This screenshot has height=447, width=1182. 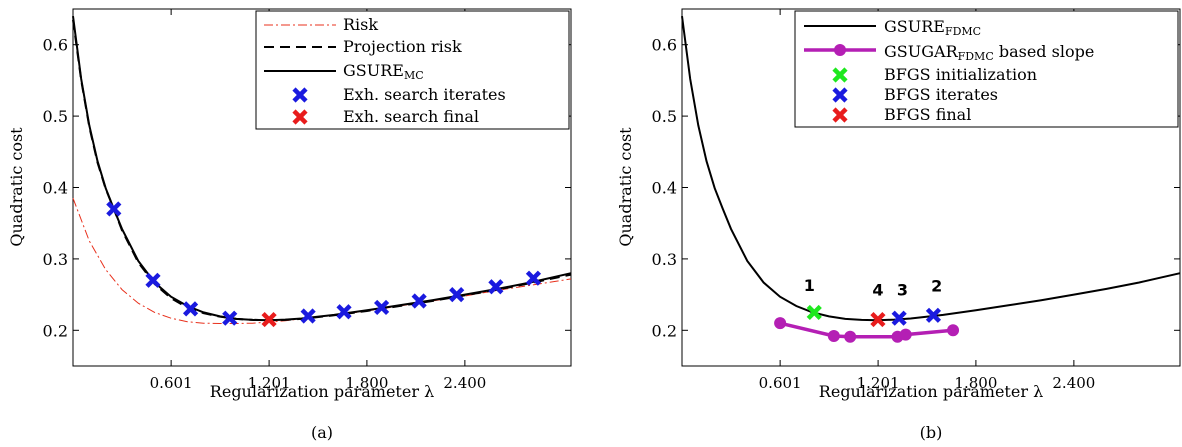 I want to click on legend-key-bfgs-final, so click(x=840, y=115).